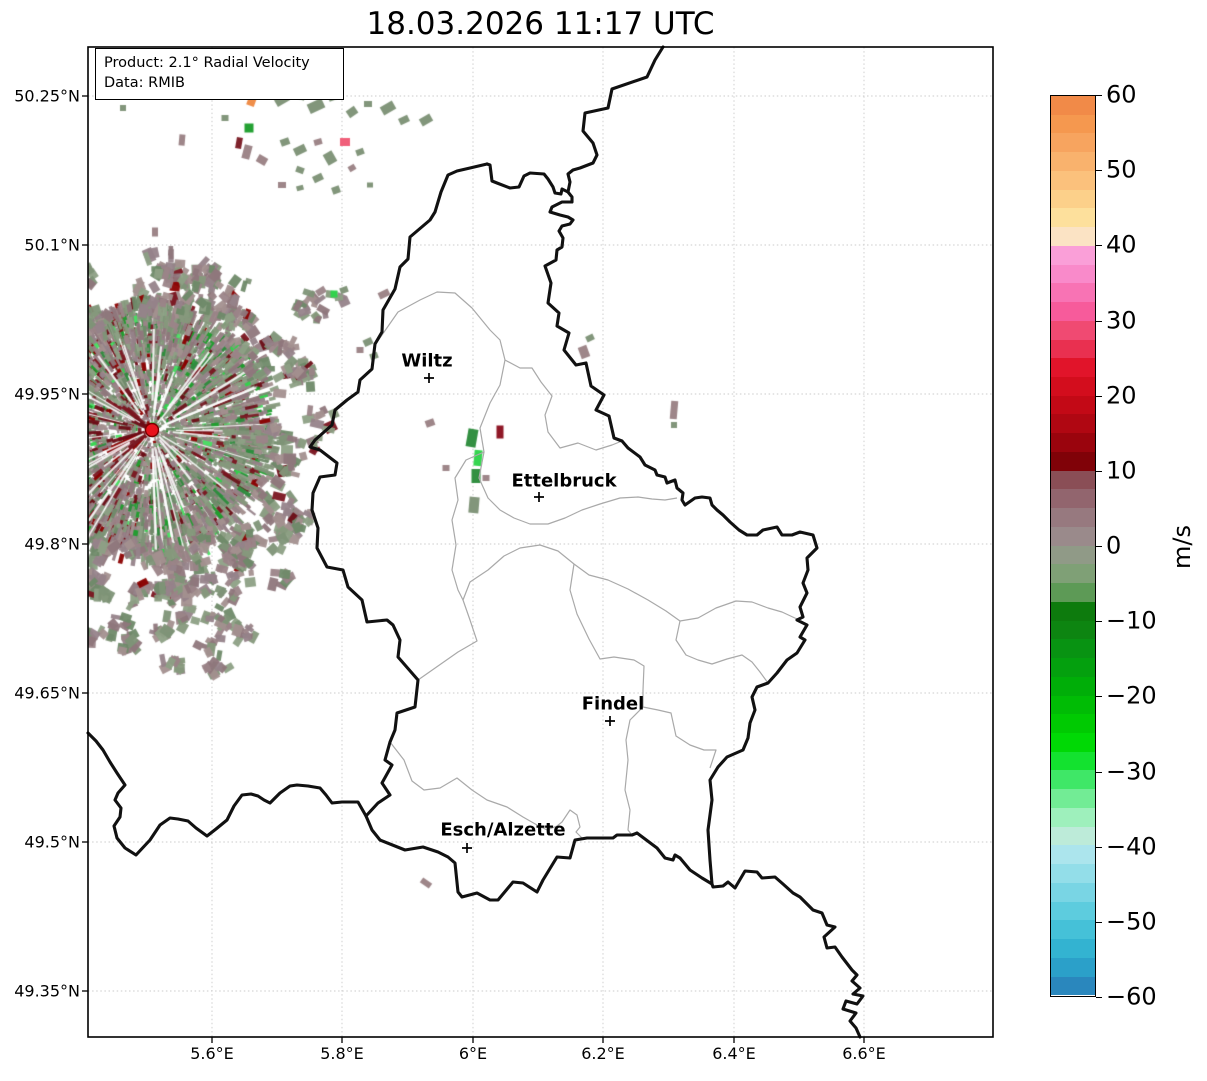 The image size is (1207, 1081). What do you see at coordinates (564, 481) in the screenshot?
I see `city-label-ettelbruck: Ettelbruck` at bounding box center [564, 481].